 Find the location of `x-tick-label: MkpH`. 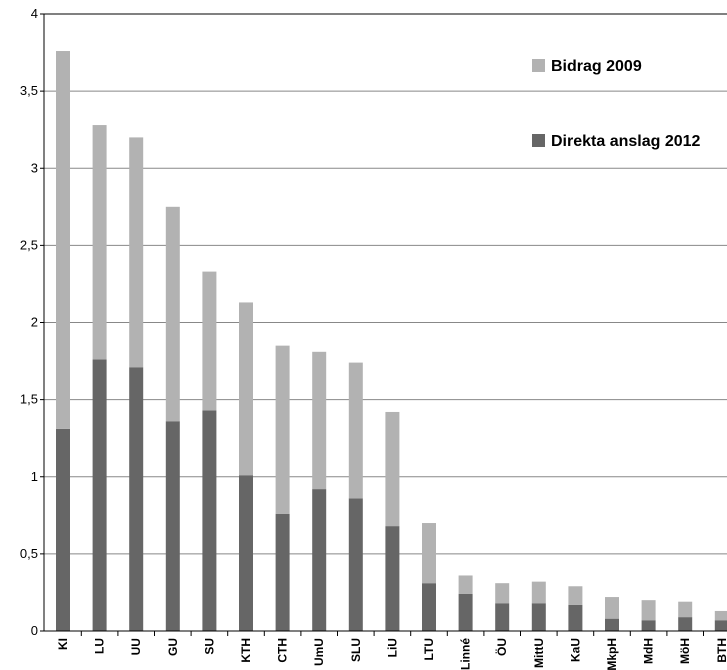

x-tick-label: MkpH is located at coordinates (612, 654).